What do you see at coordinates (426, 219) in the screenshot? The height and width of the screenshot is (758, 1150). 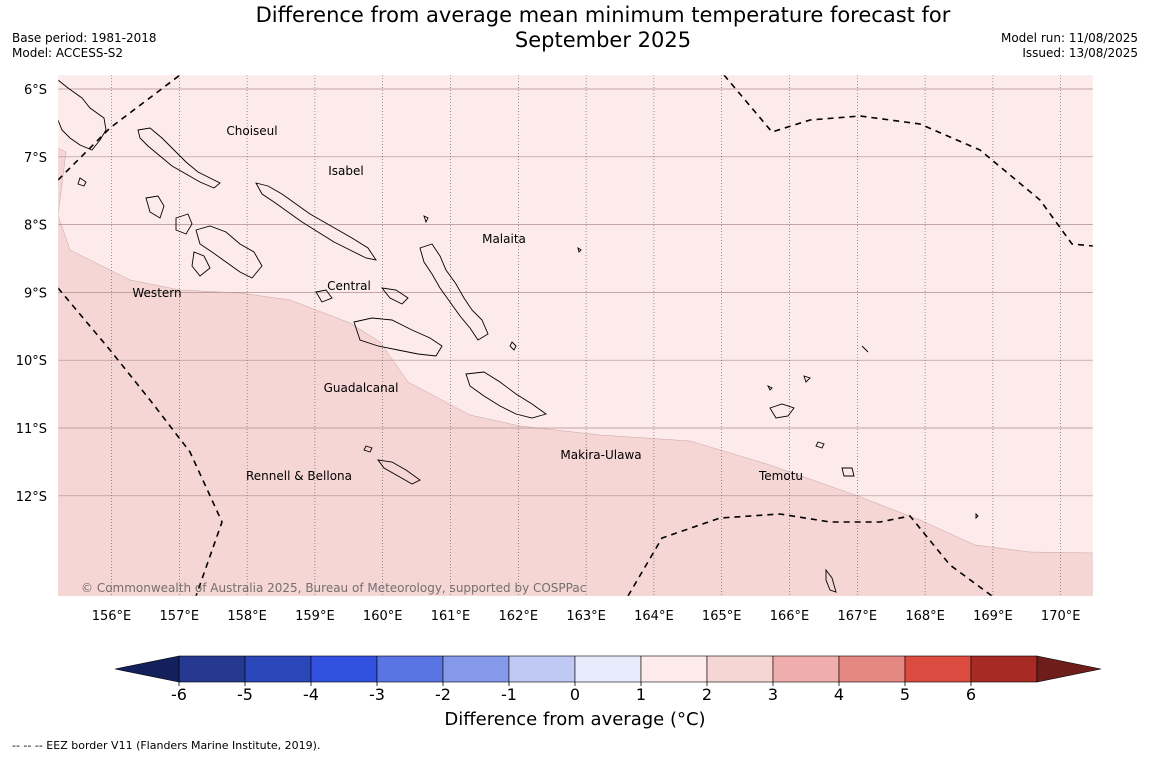 I see `ontong-java-atoll` at bounding box center [426, 219].